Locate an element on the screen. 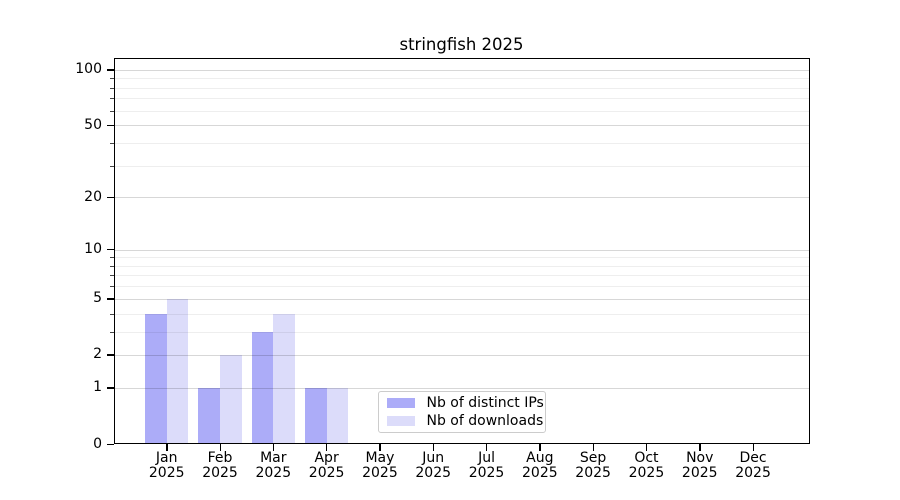  legend-label-downloads: Nb of downloads is located at coordinates (485, 420).